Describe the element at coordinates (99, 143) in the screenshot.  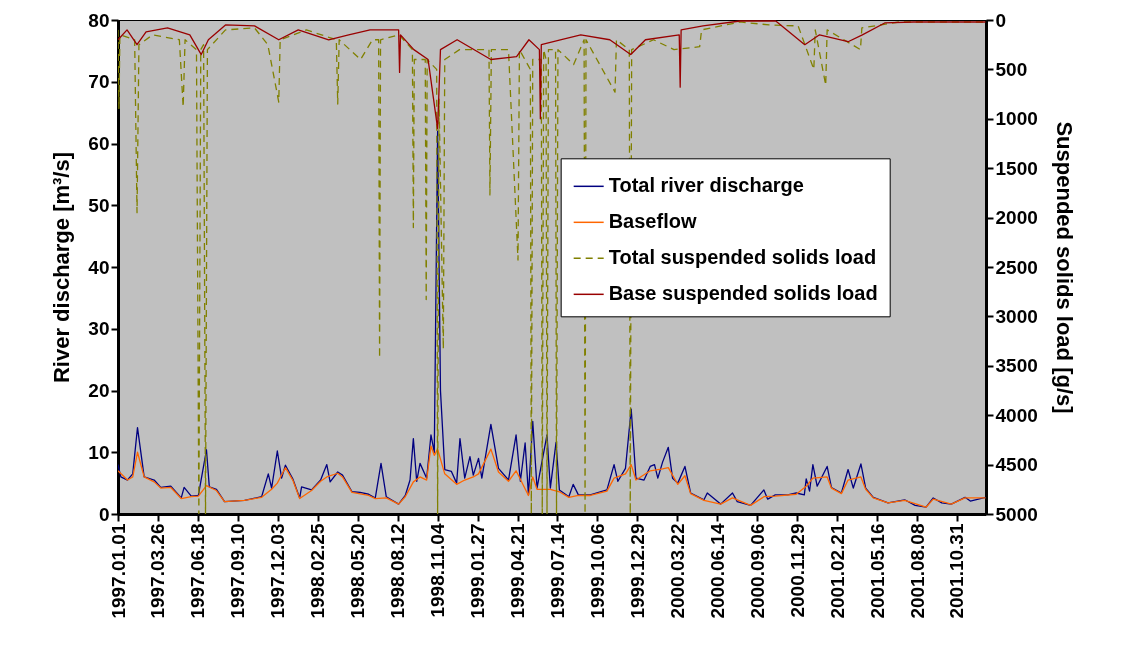
I see `y-tick-label: 60` at that location.